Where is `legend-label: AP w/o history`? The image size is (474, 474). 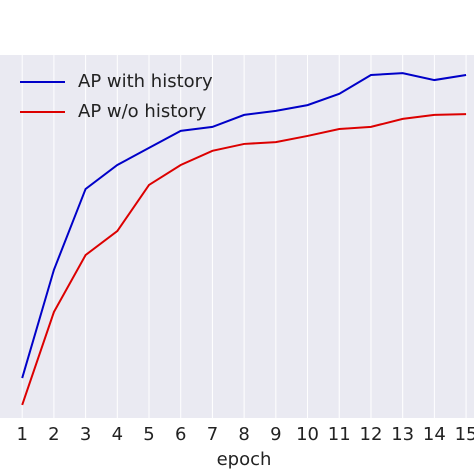
legend-label: AP w/o history is located at coordinates (142, 111).